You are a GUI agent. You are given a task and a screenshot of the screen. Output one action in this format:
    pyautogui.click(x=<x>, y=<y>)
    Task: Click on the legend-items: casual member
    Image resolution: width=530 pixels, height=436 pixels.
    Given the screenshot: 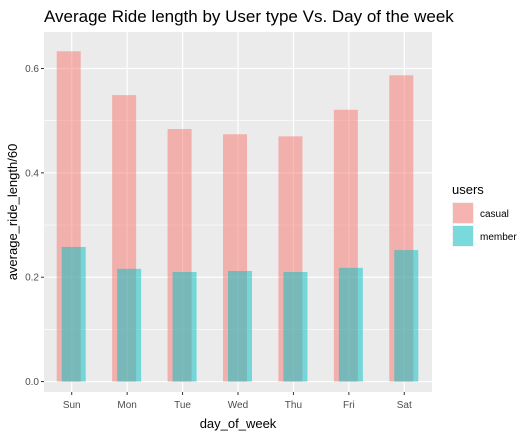 What is the action you would take?
    pyautogui.click(x=484, y=224)
    